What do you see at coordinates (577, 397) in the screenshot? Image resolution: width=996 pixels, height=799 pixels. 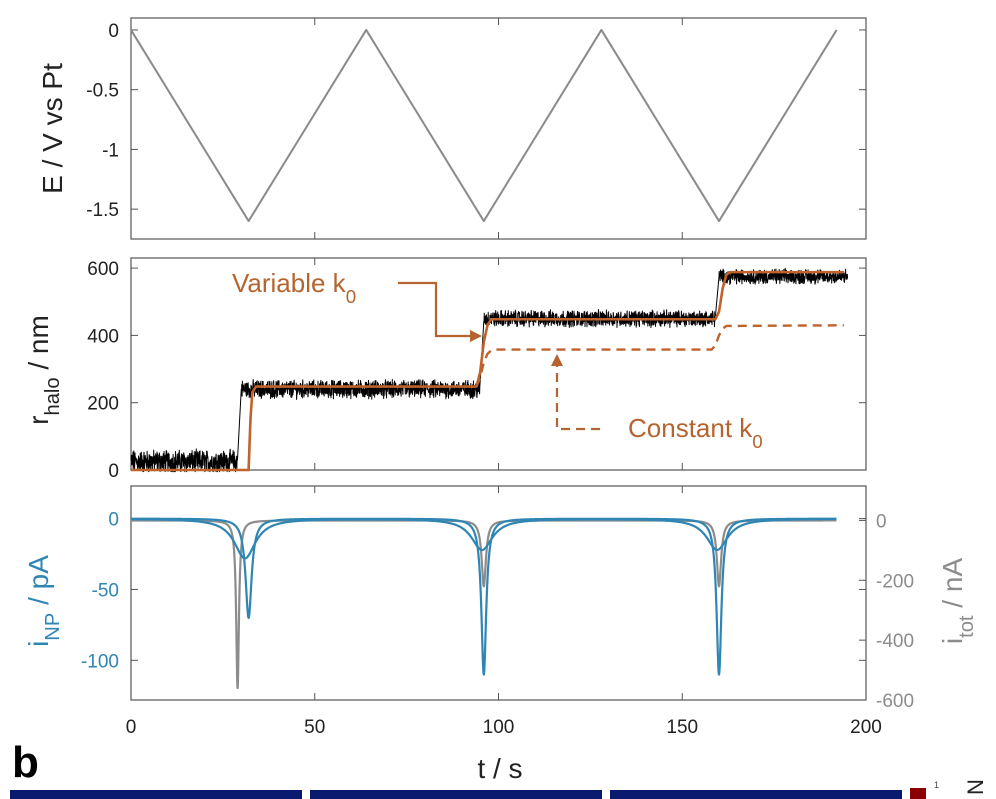 I see `constant-k0-arrow` at bounding box center [577, 397].